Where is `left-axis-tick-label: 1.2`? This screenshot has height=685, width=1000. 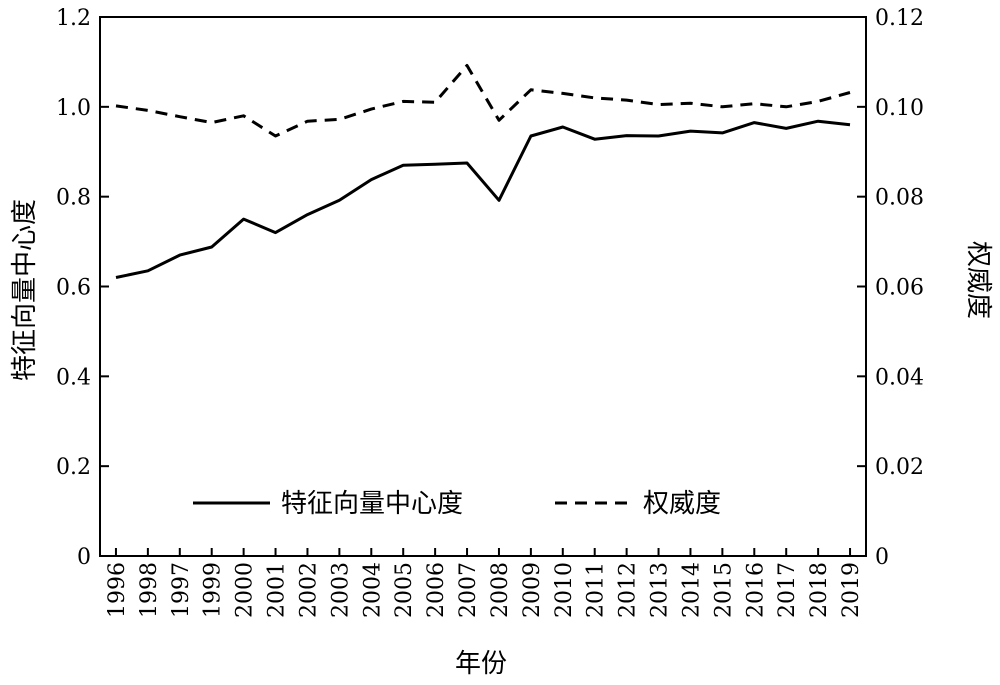
left-axis-tick-label: 1.2 is located at coordinates (73, 18).